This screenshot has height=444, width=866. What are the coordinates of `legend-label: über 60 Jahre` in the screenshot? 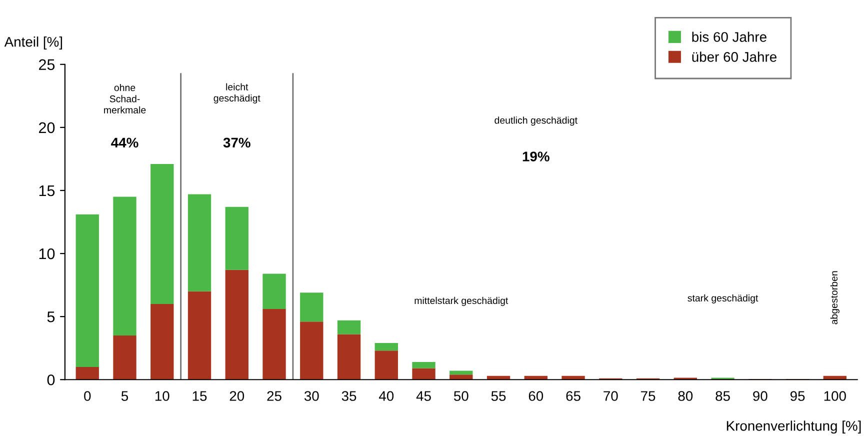 It's located at (734, 57).